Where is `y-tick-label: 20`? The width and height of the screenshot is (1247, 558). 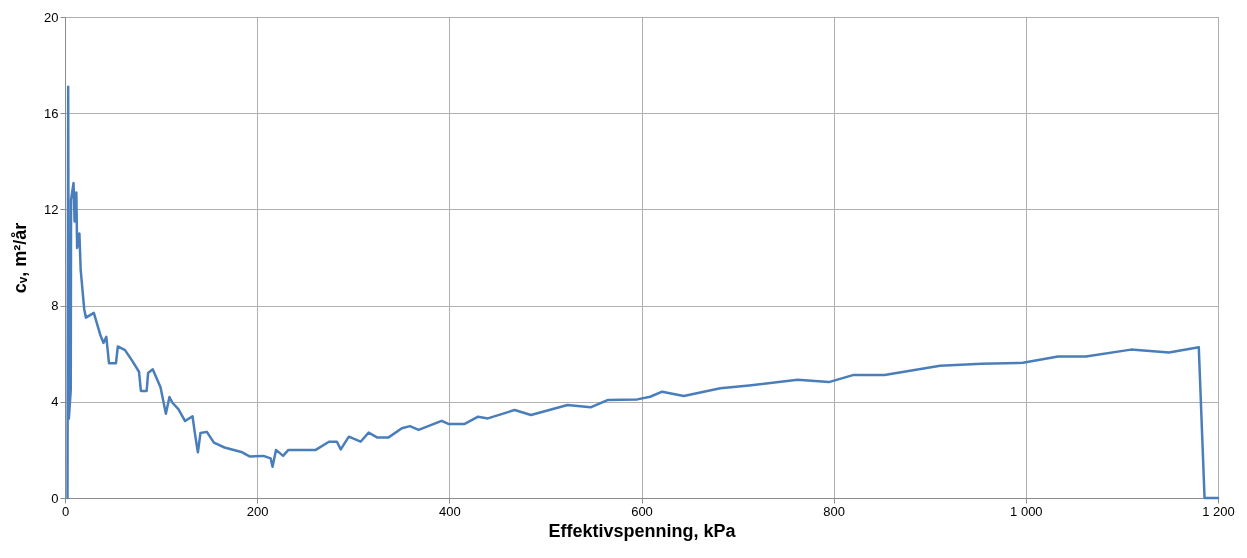
y-tick-label: 20 is located at coordinates (51, 17).